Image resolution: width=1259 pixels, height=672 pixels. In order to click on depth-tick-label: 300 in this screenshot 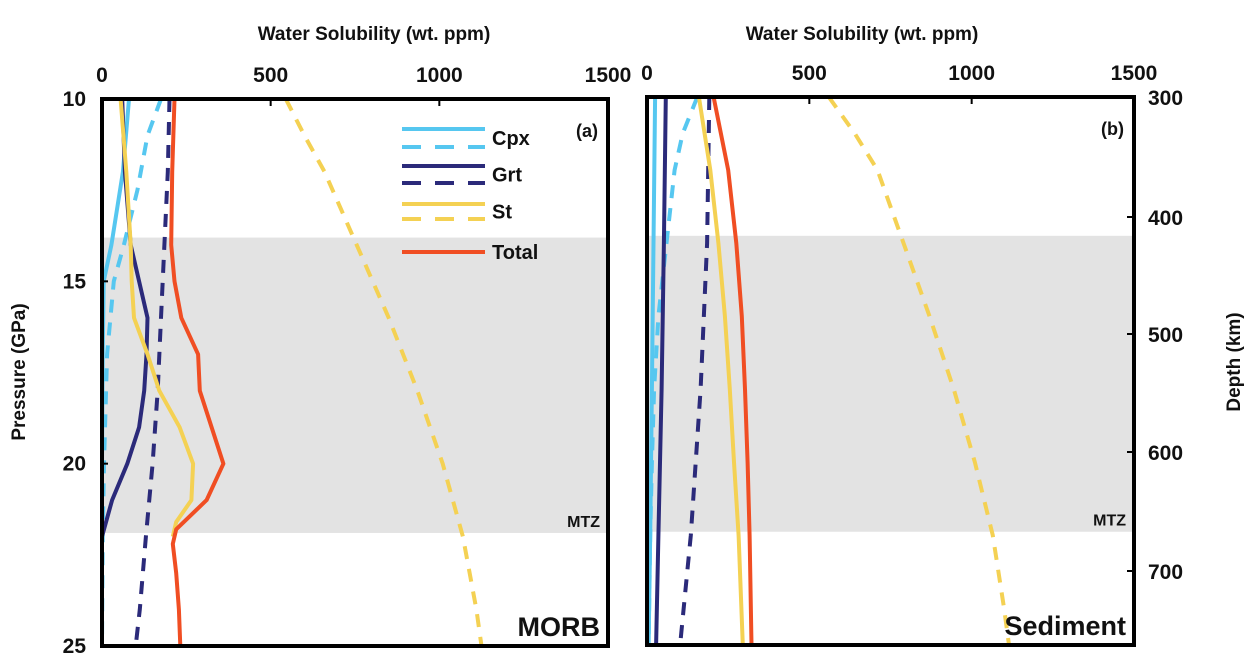, I will do `click(1165, 98)`.